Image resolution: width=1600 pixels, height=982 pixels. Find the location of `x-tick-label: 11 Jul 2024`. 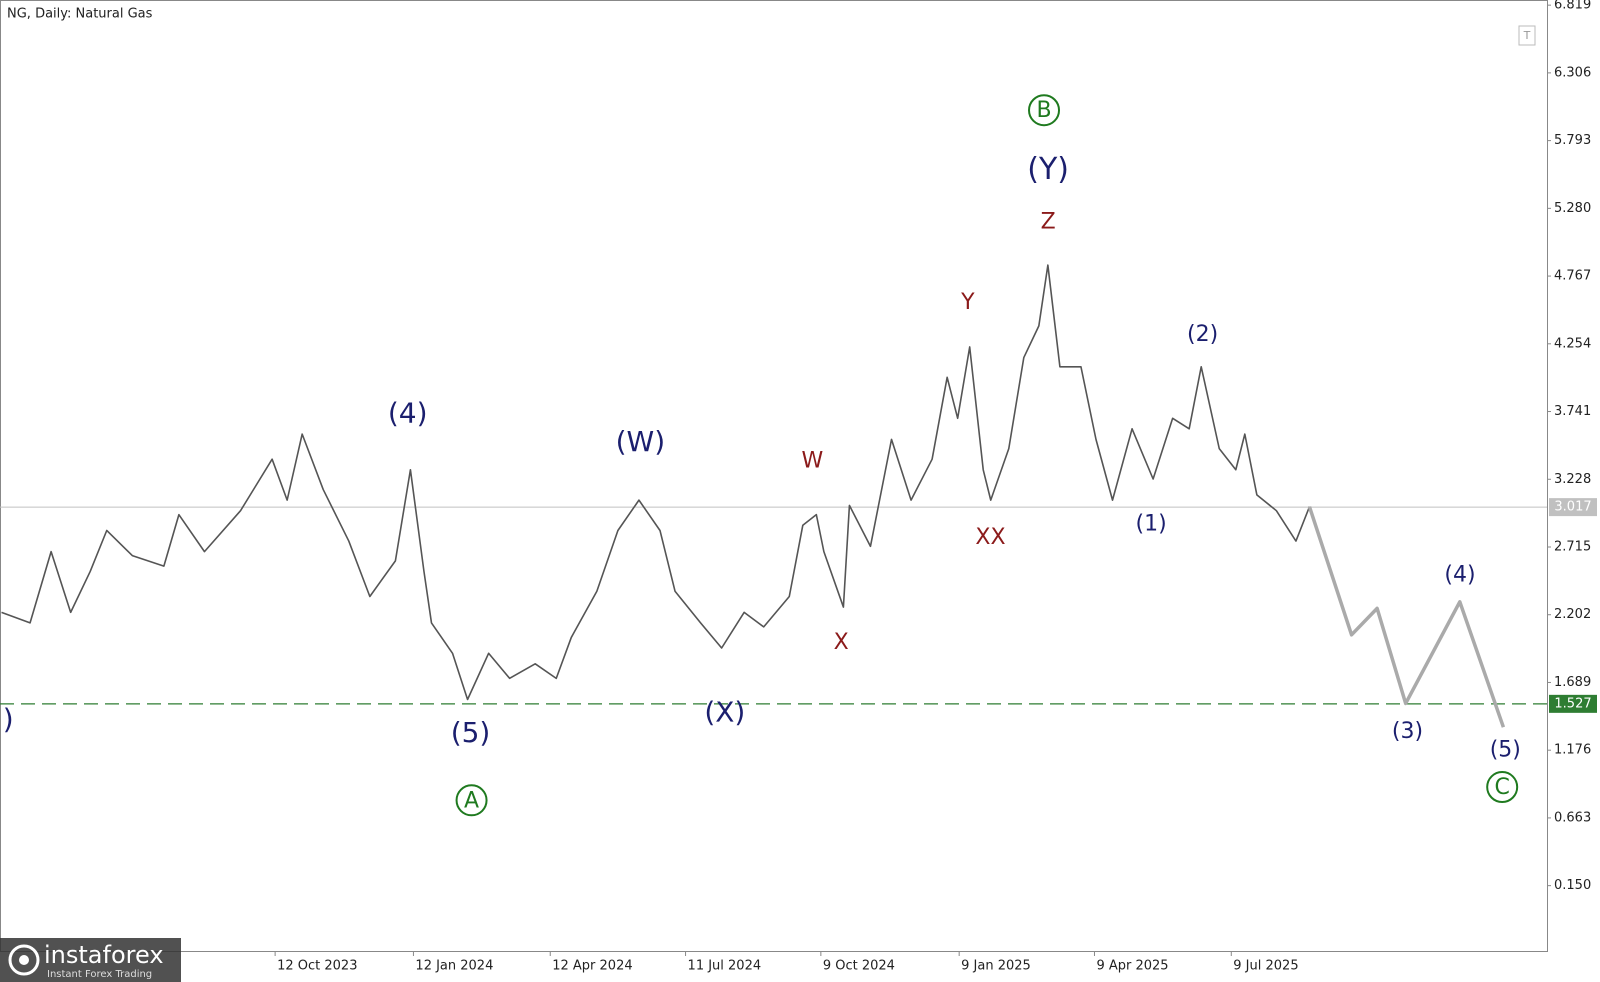

x-tick-label: 11 Jul 2024 is located at coordinates (725, 966).